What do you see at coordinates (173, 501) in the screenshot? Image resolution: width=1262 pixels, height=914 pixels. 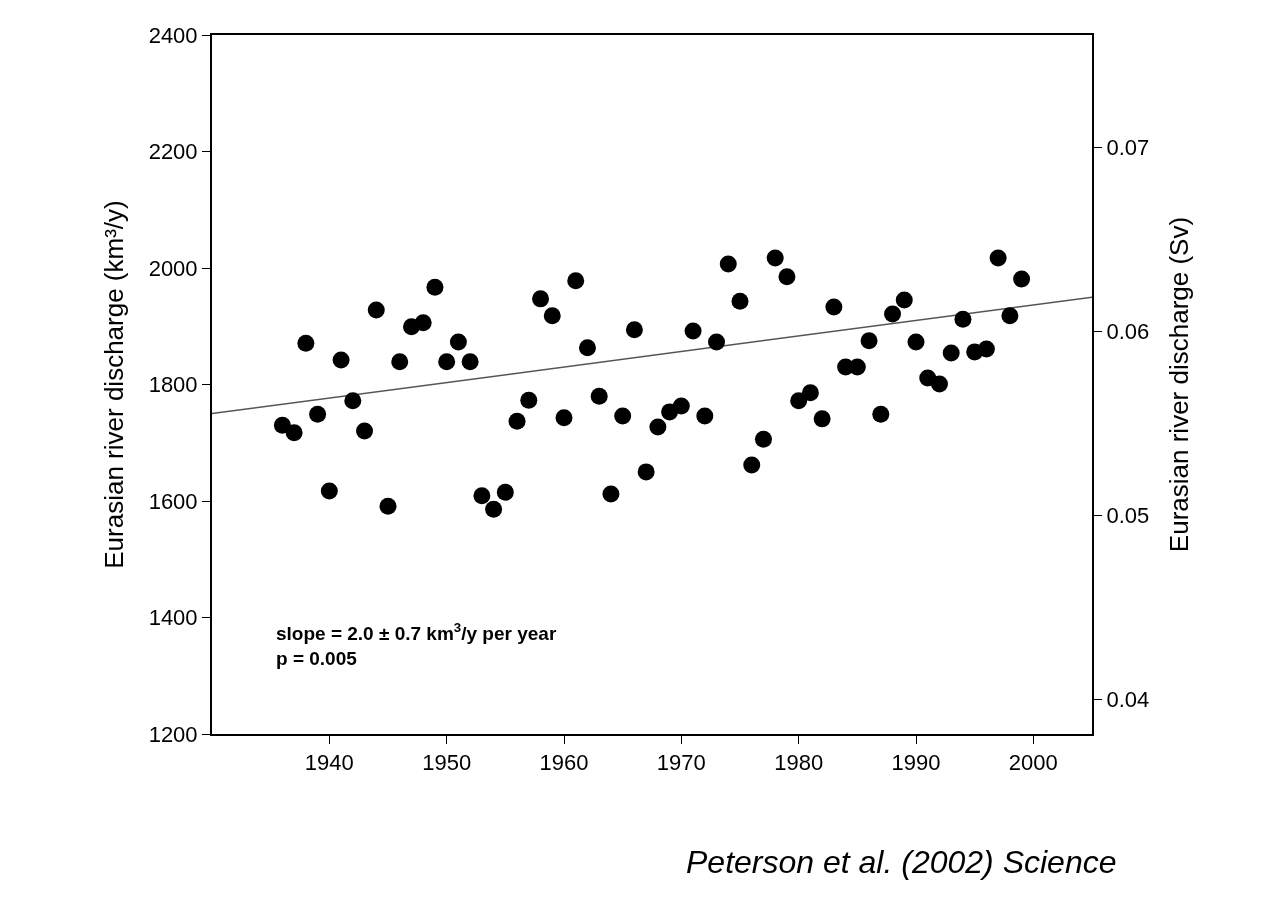 I see `y-tick-label: 1600` at bounding box center [173, 501].